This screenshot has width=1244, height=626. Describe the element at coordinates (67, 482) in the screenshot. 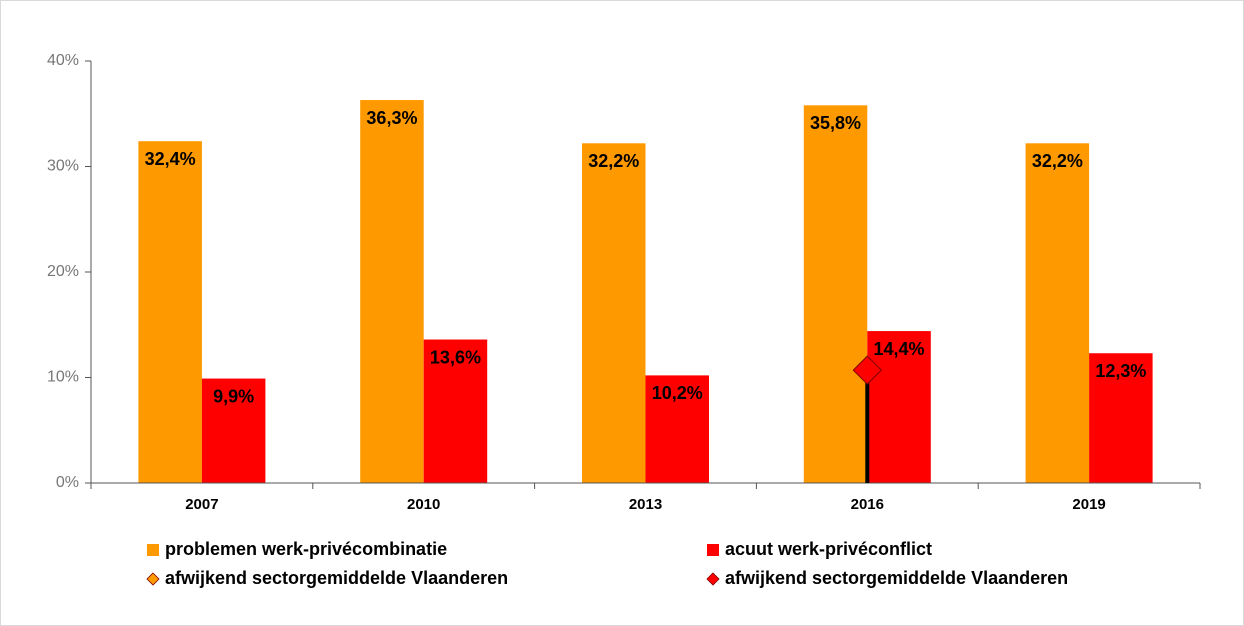

I see `y-tick-label: 0%` at that location.